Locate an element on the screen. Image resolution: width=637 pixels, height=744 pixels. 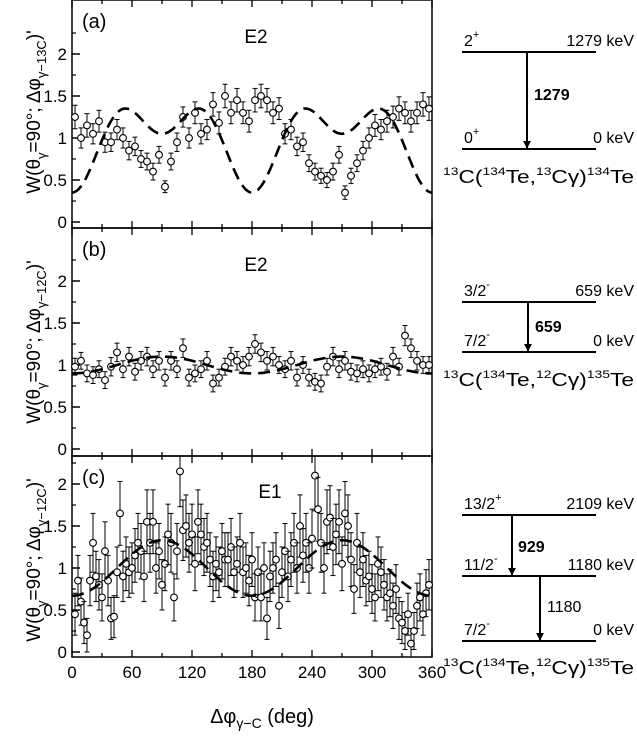
y-tick-label: 1 is located at coordinates (62, 365).